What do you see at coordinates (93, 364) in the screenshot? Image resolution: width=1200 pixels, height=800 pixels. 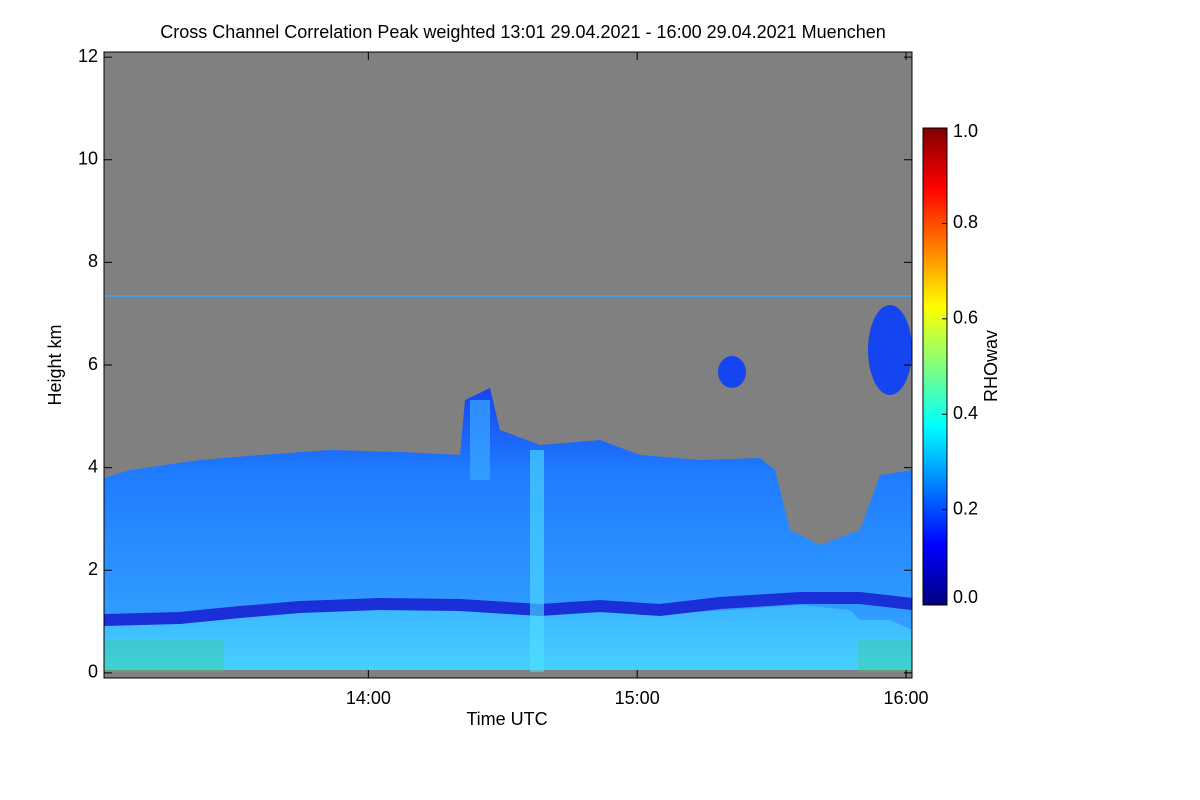 I see `y-tick-label: 6` at bounding box center [93, 364].